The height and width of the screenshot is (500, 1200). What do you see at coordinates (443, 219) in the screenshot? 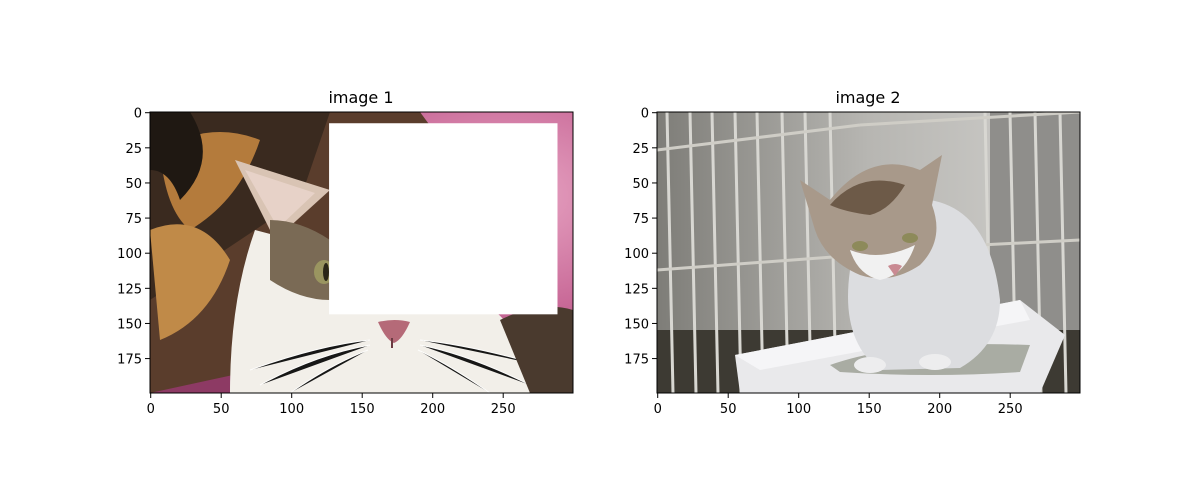
I see `occlusion-patch` at bounding box center [443, 219].